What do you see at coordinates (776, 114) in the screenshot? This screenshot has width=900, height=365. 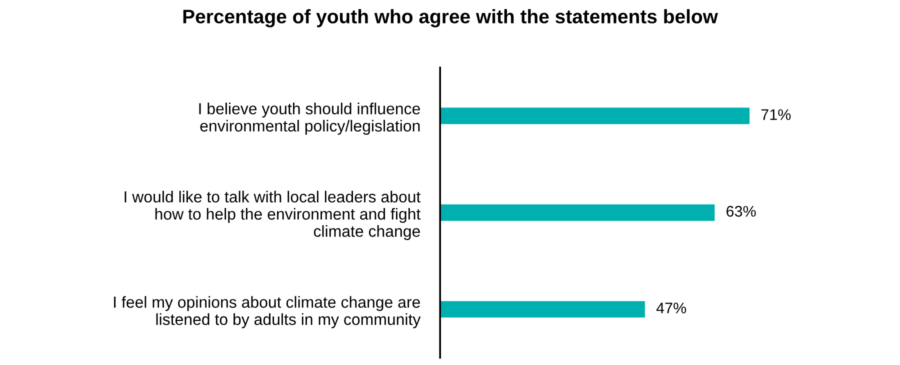 I see `data-label: 71%` at bounding box center [776, 114].